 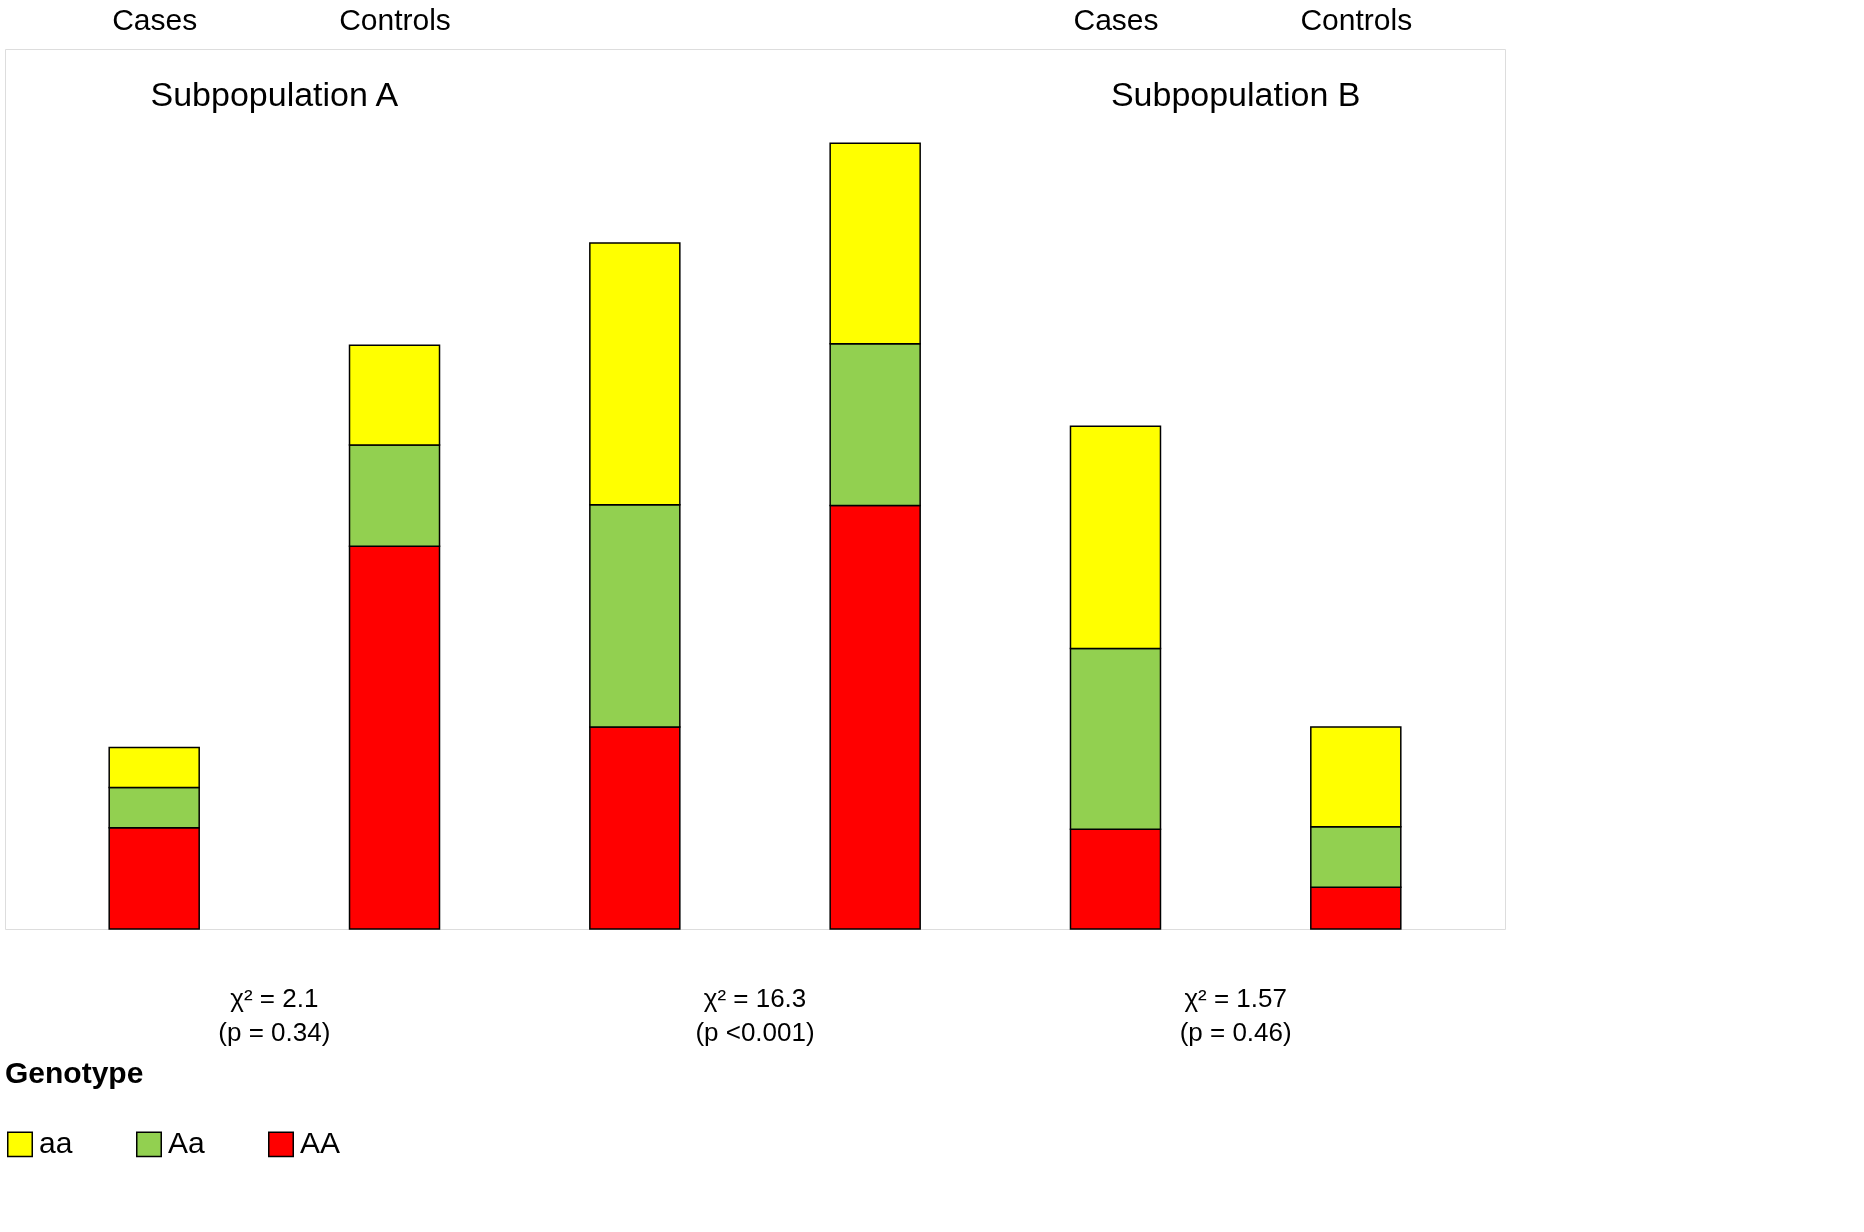 I want to click on legend-label: Aa, so click(x=187, y=1143).